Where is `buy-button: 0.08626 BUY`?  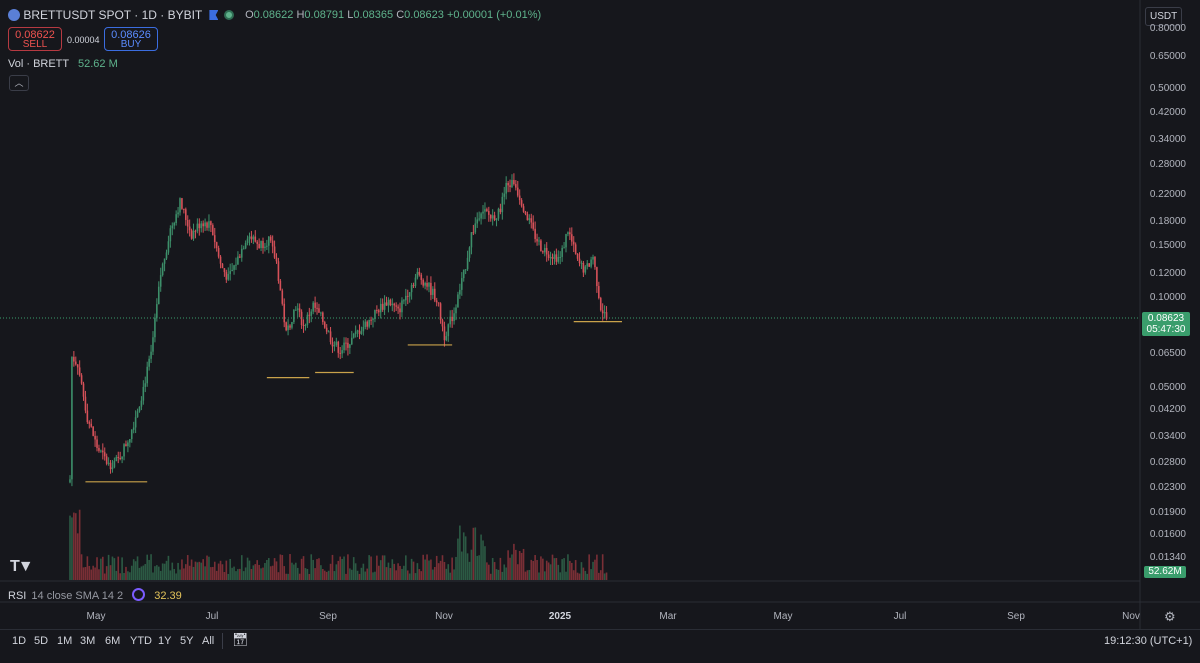 buy-button: 0.08626 BUY is located at coordinates (131, 39).